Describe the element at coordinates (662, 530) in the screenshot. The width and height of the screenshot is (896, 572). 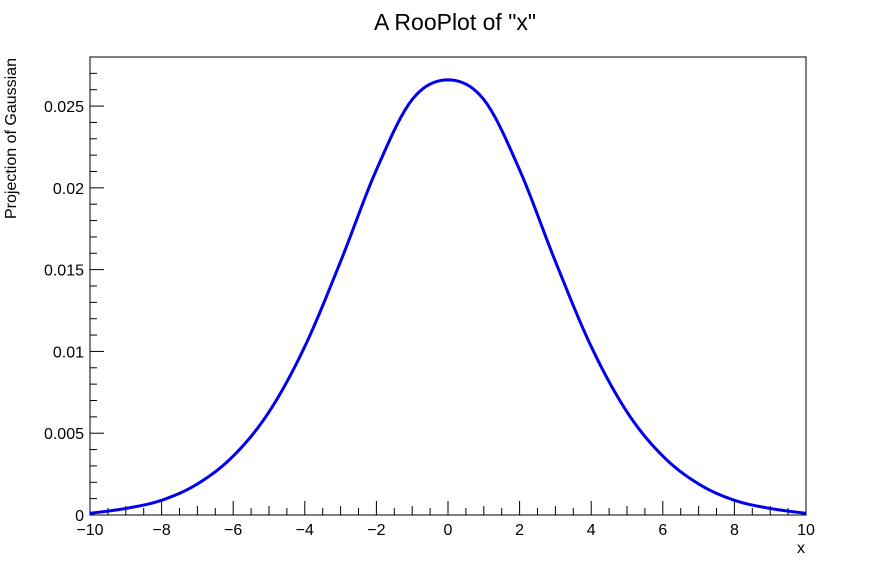
I see `x-tick-label: 6` at that location.